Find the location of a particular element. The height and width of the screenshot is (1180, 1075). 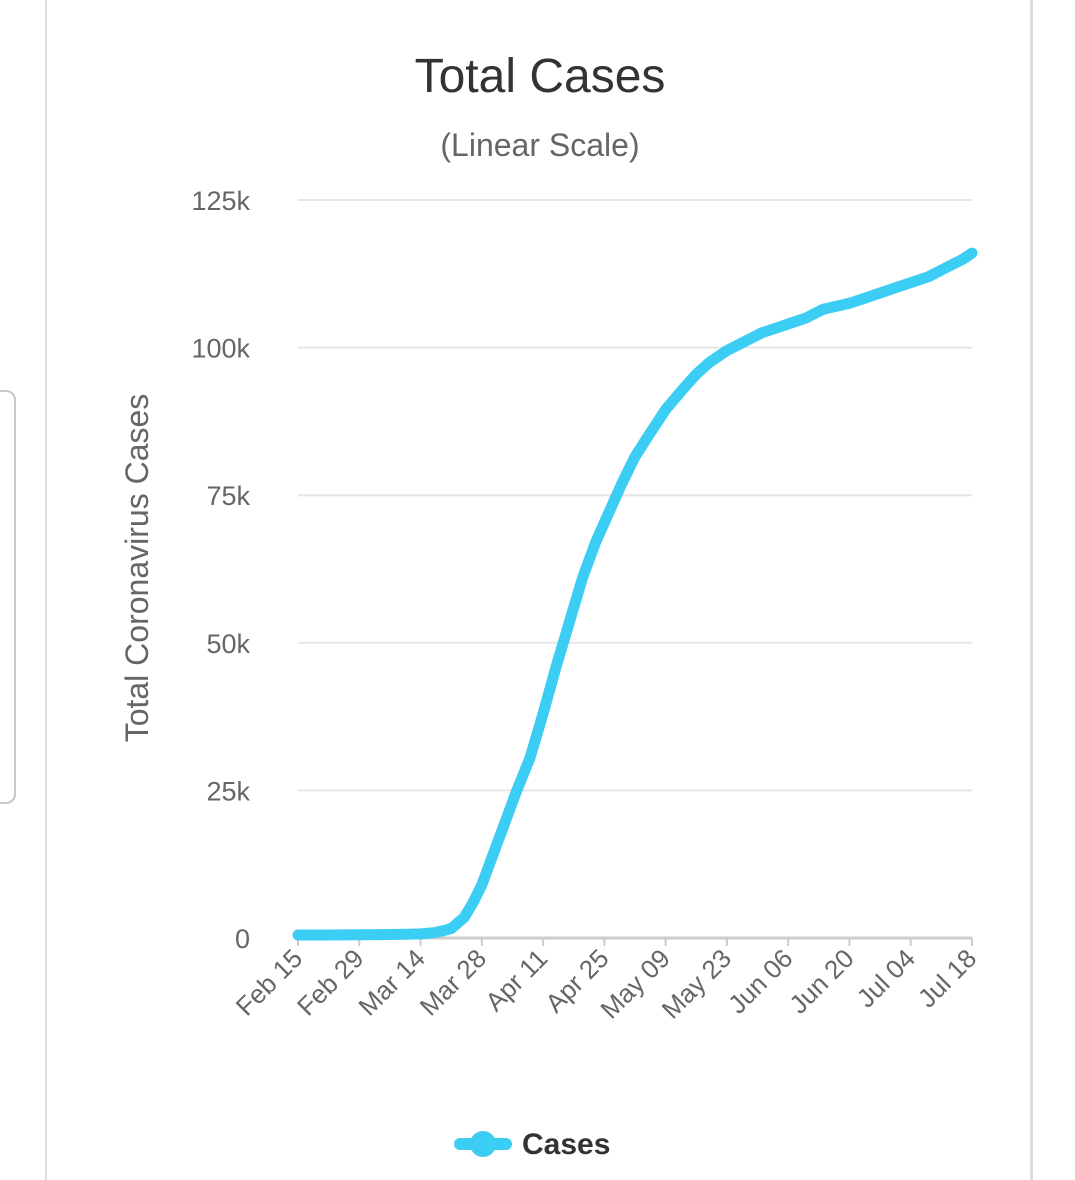

panel-border-left is located at coordinates (46, 590).